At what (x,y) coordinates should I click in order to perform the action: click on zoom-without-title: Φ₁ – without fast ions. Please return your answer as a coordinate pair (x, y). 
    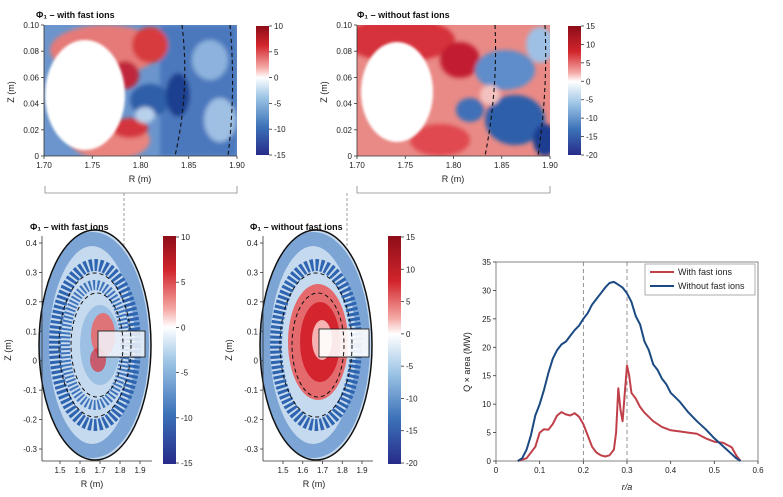
    Looking at the image, I should click on (403, 15).